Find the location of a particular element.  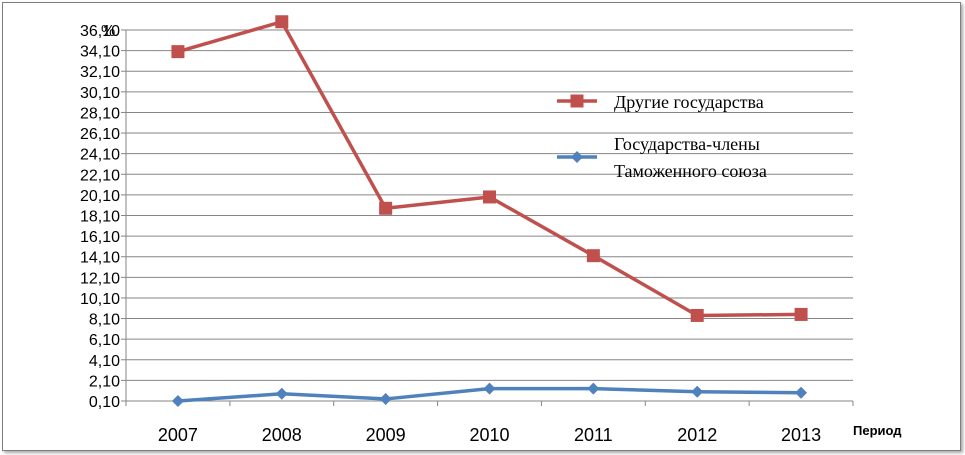

y-tick-label: 30,10 is located at coordinates (100, 93).